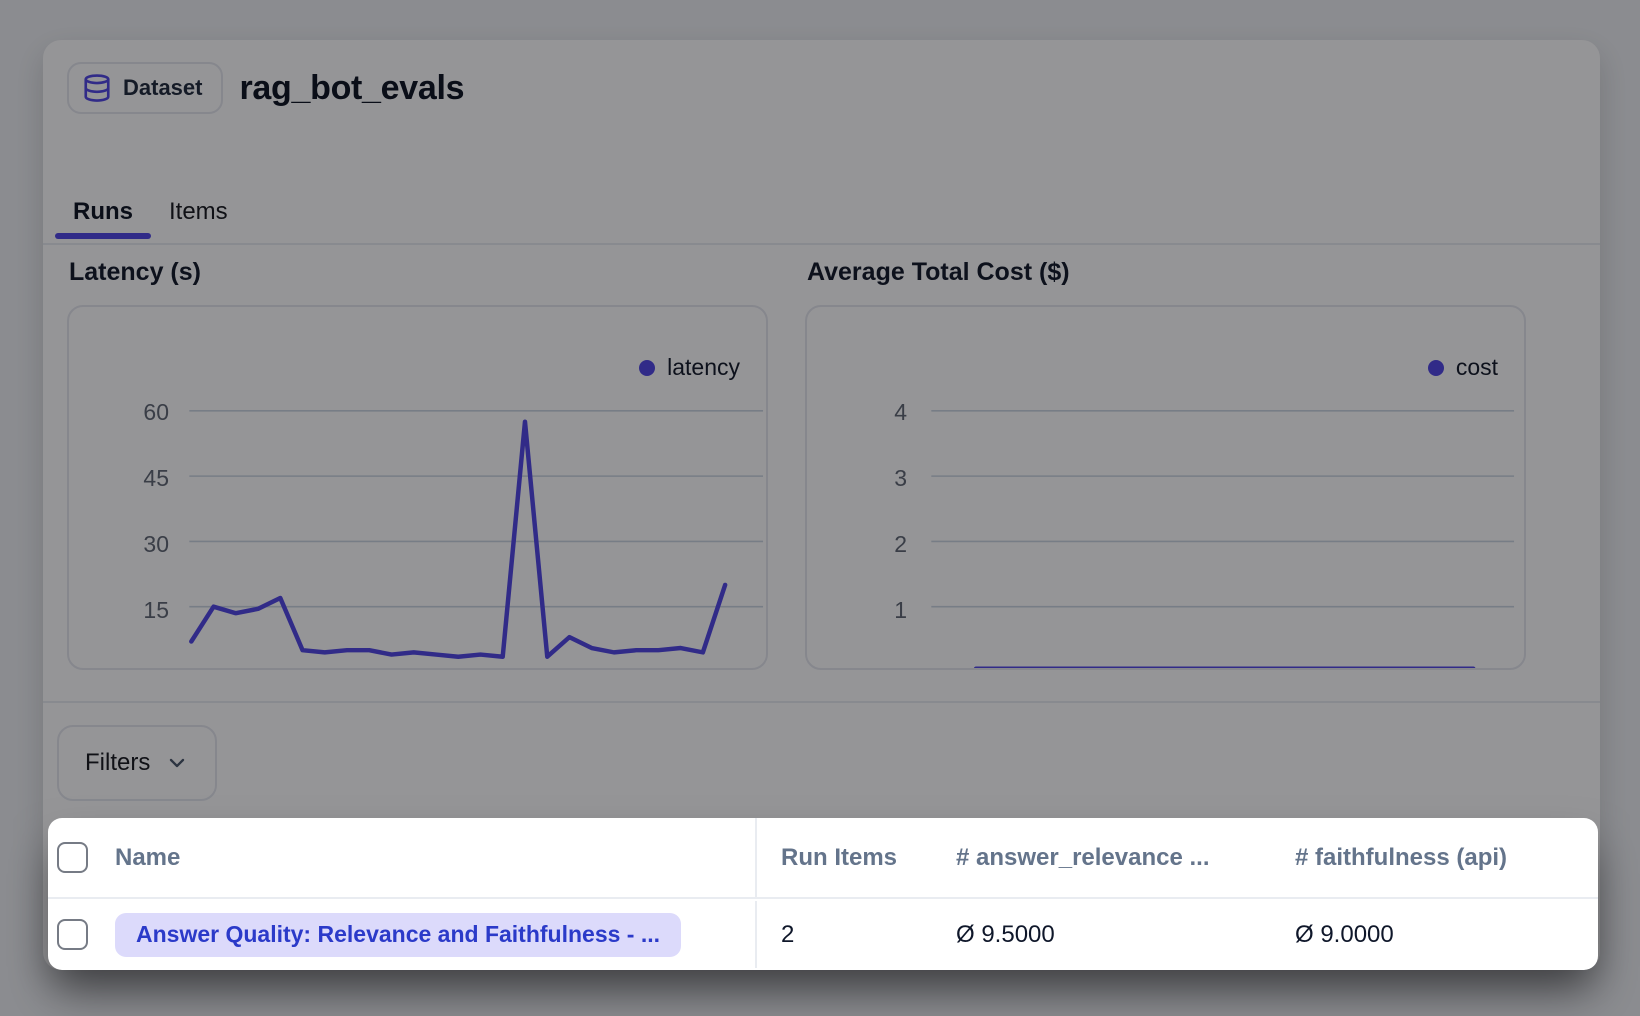  What do you see at coordinates (156, 610) in the screenshot?
I see `y-tick-label: 15` at bounding box center [156, 610].